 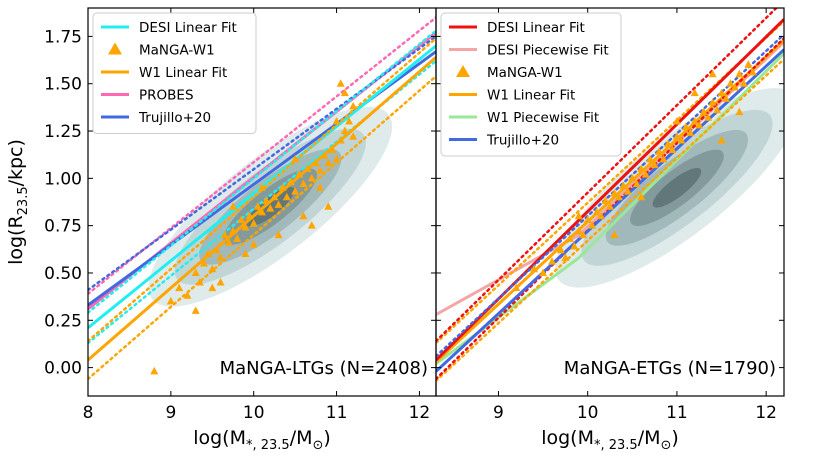 I want to click on y-tick-label-4: 1.00, so click(x=63, y=179).